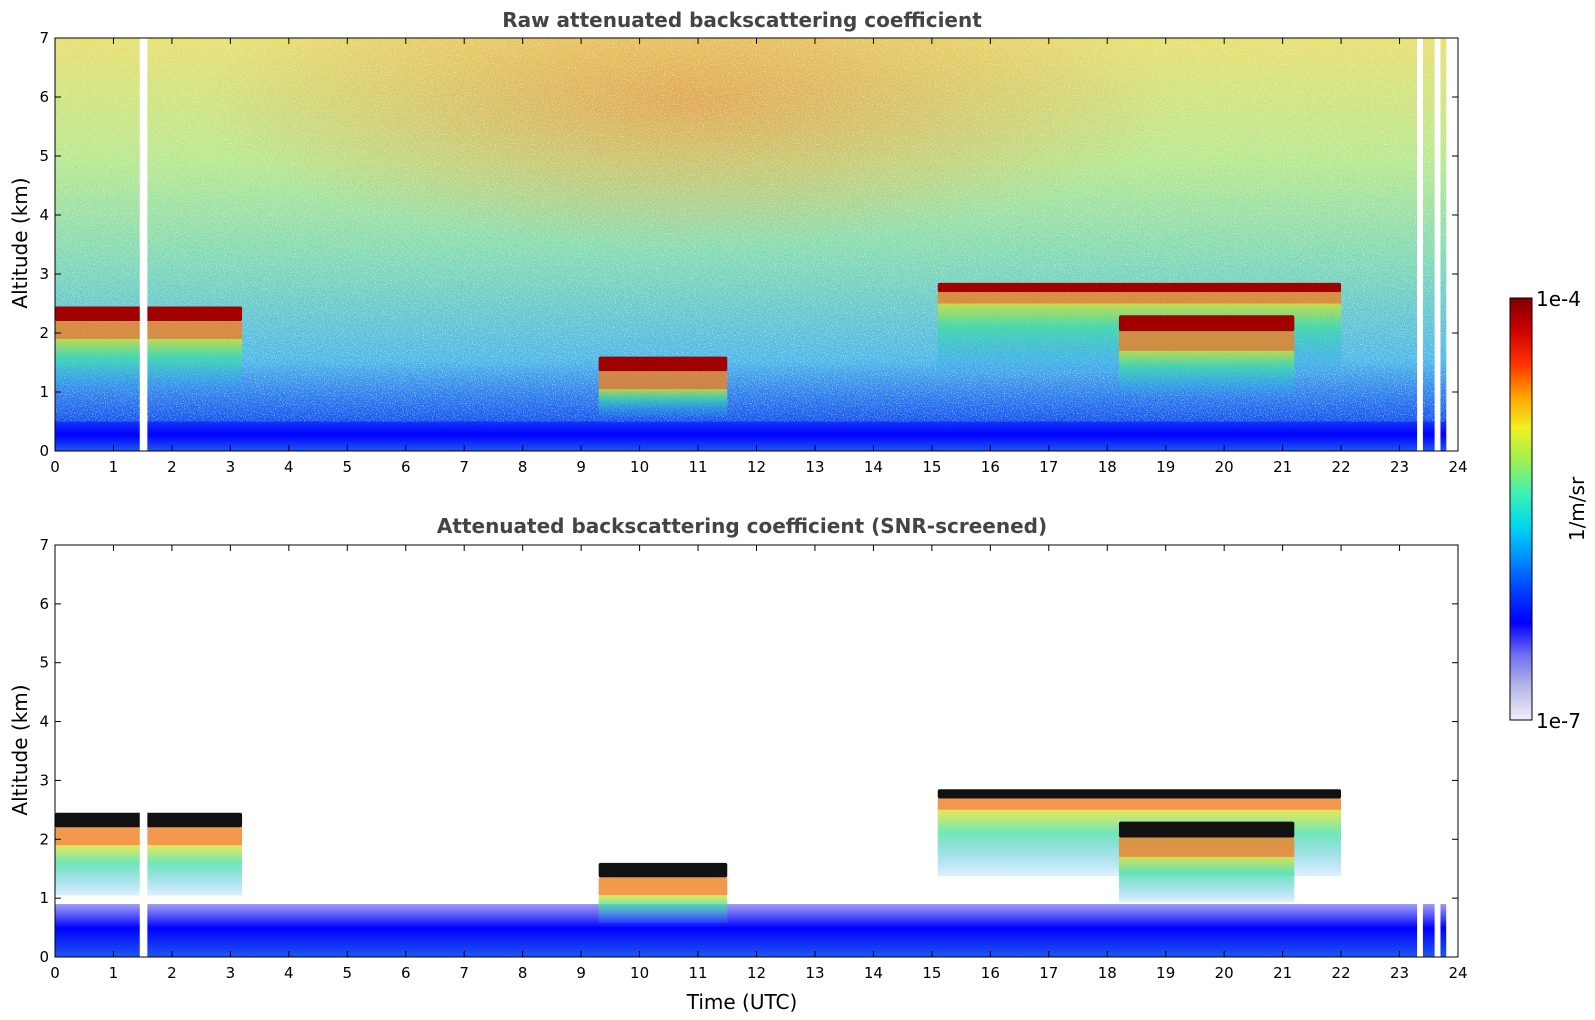 This screenshot has height=1020, width=1595. What do you see at coordinates (873, 973) in the screenshot?
I see `screened-x-tick-label: 14` at bounding box center [873, 973].